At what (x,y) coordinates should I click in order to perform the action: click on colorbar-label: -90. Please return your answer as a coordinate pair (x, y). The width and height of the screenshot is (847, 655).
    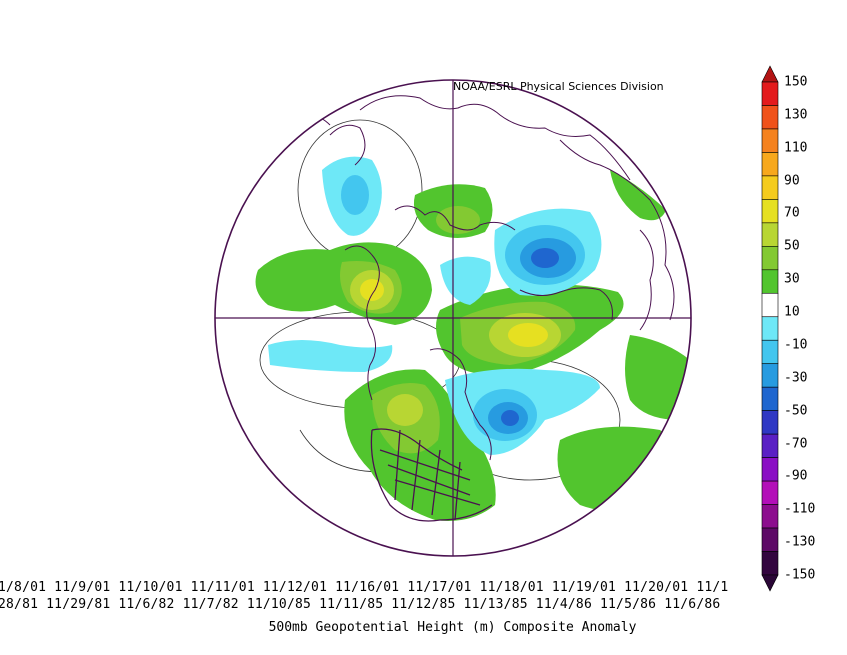
    Looking at the image, I should click on (796, 476).